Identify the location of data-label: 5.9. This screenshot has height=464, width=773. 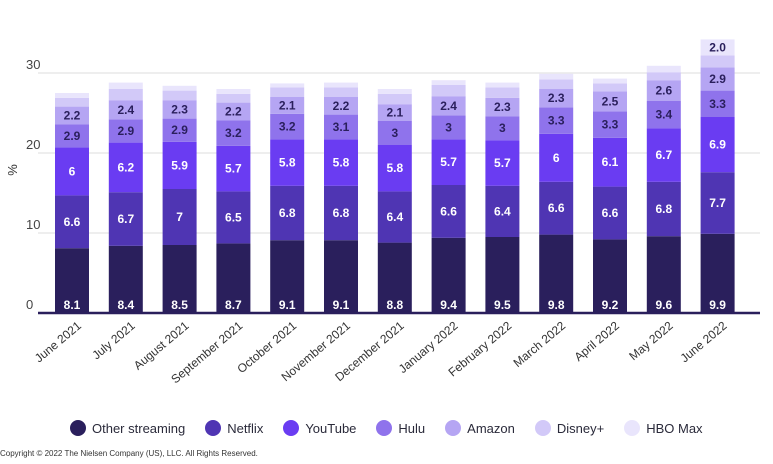
(179, 165).